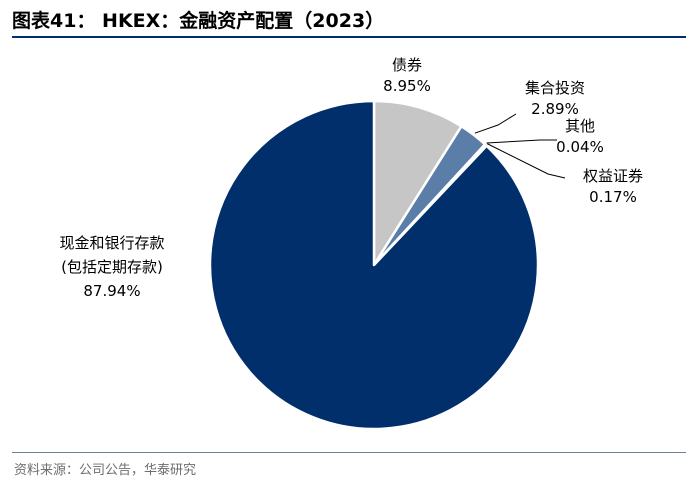 The height and width of the screenshot is (486, 700). What do you see at coordinates (198, 21) in the screenshot?
I see `figure-title: 图表41： HKEX：金融资产配置（2023）` at bounding box center [198, 21].